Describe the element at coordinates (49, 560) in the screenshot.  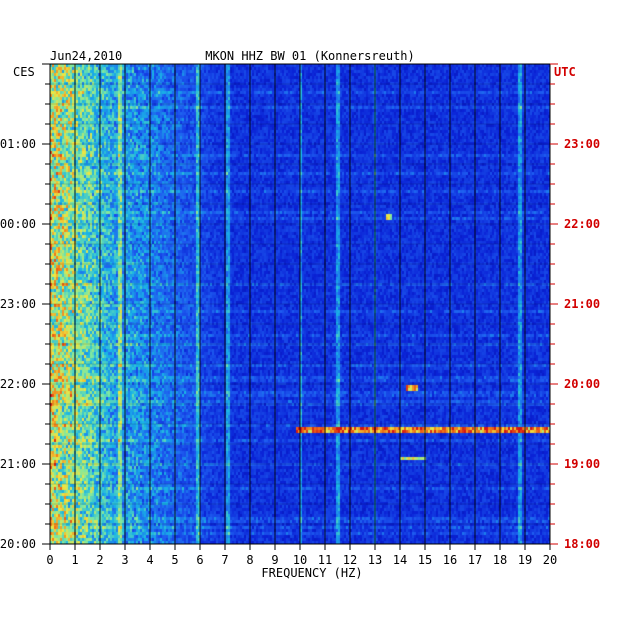
I see `x-tick-label: 0` at that location.